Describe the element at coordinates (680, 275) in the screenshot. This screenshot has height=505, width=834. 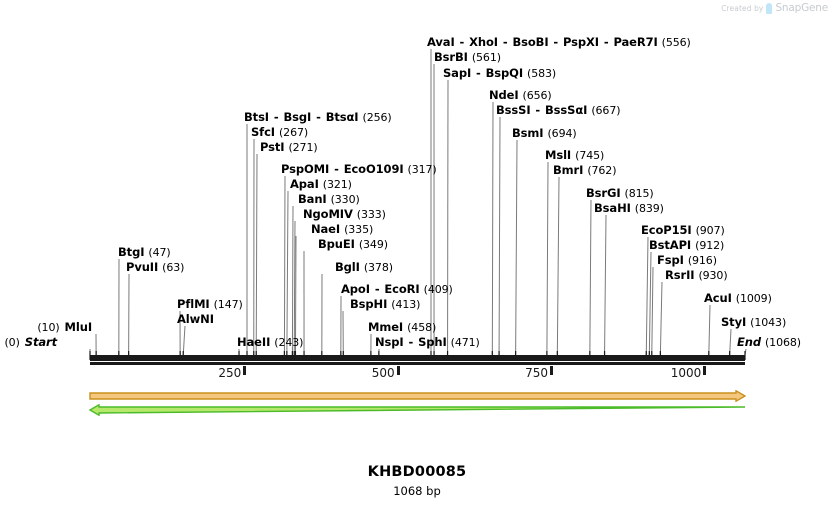
I see `site-name: RsrII` at that location.